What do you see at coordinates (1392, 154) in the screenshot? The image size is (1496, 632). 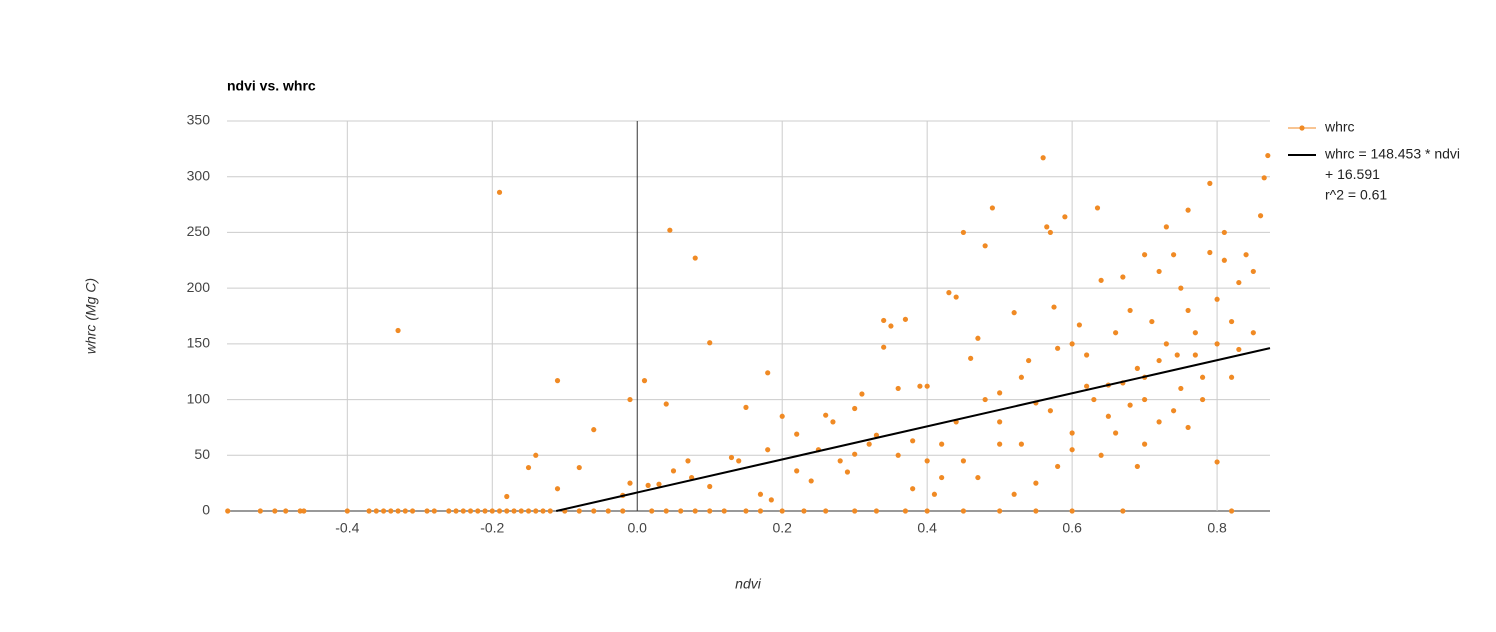 I see `legend-label: whrc = 148.453 * ndvi` at bounding box center [1392, 154].